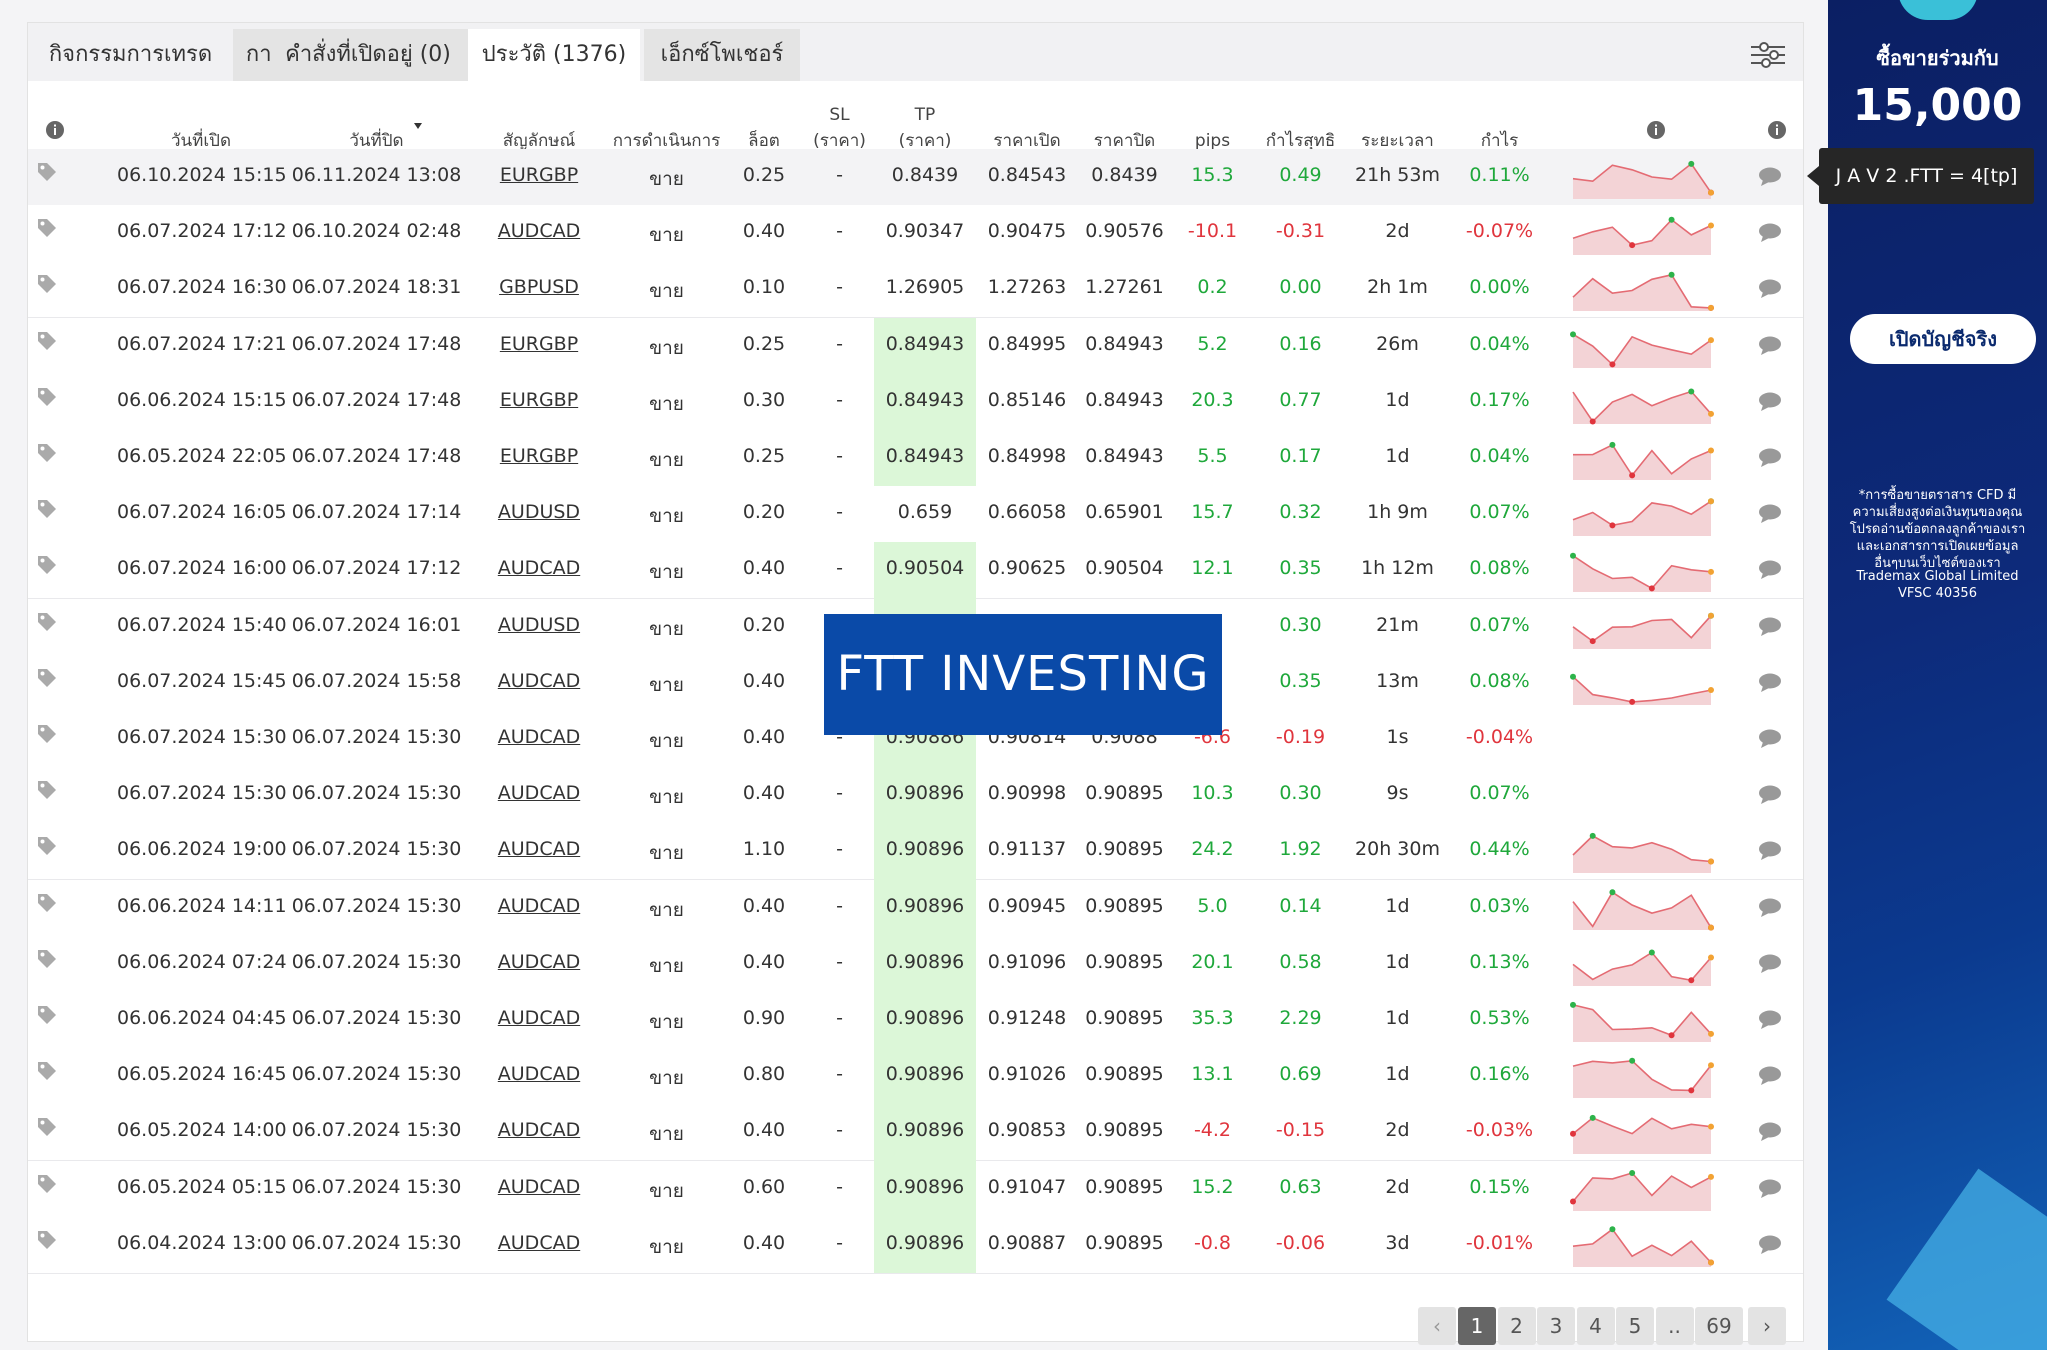  Describe the element at coordinates (376, 141) in the screenshot. I see `column-header: วันที่ปิด` at that location.